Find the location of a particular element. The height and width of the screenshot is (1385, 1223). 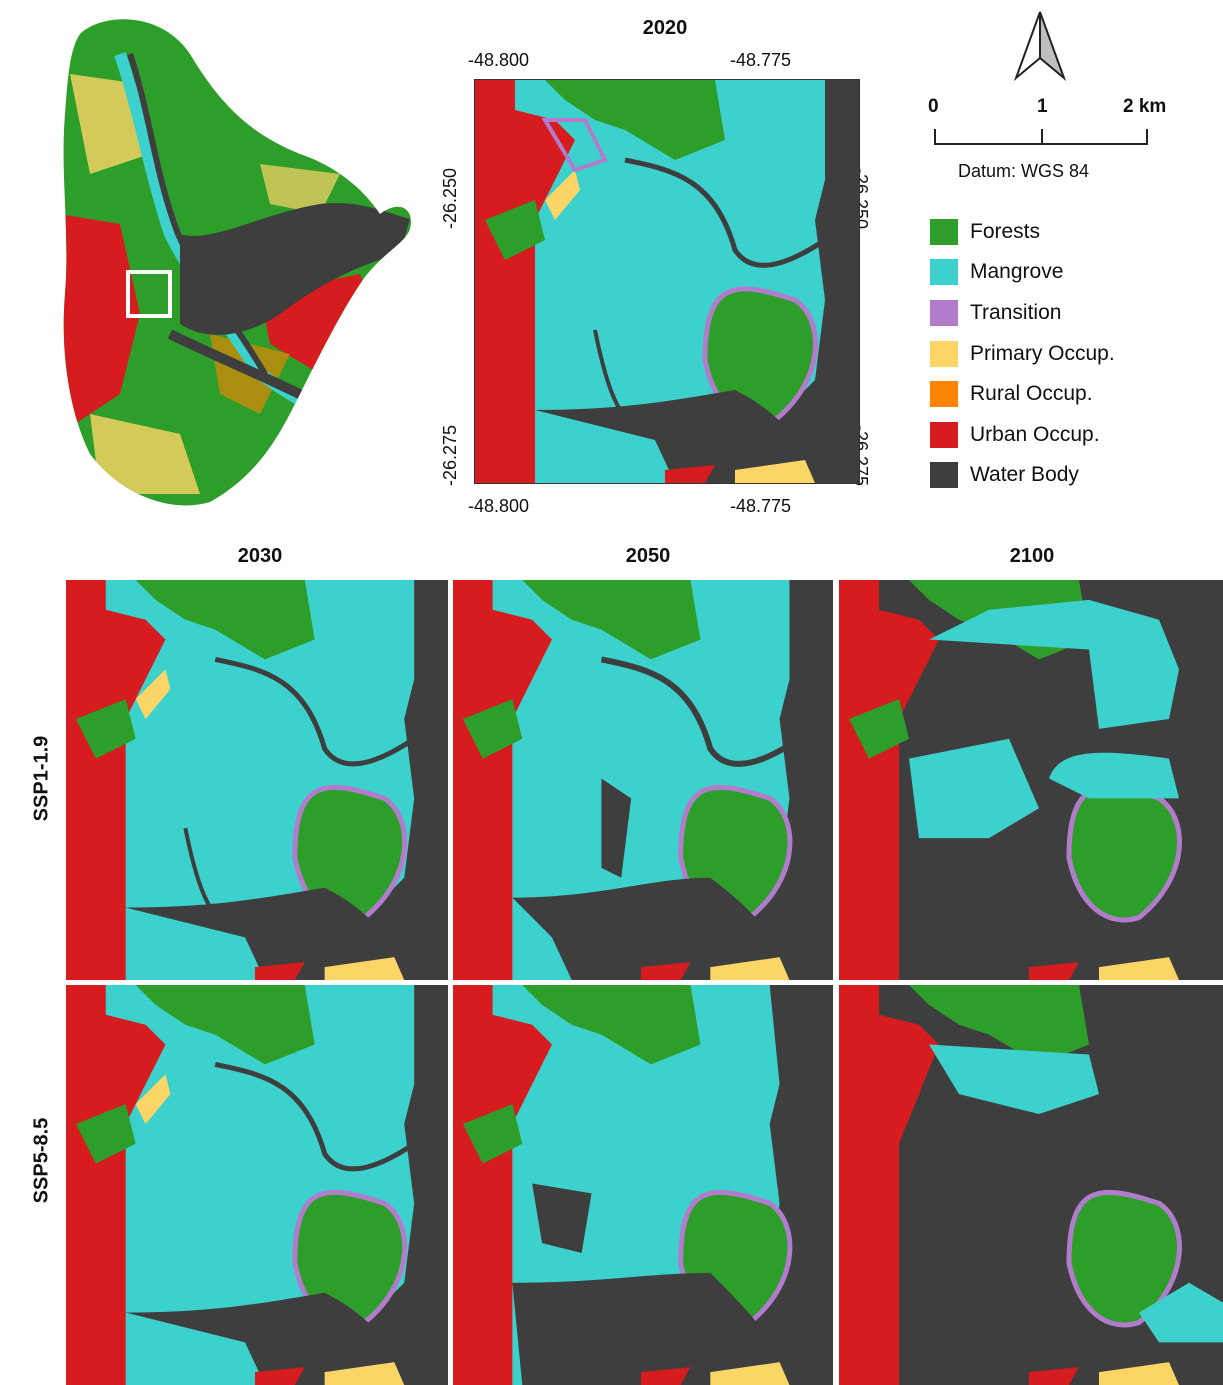

legend-label: Urban Occup. is located at coordinates (1035, 434).